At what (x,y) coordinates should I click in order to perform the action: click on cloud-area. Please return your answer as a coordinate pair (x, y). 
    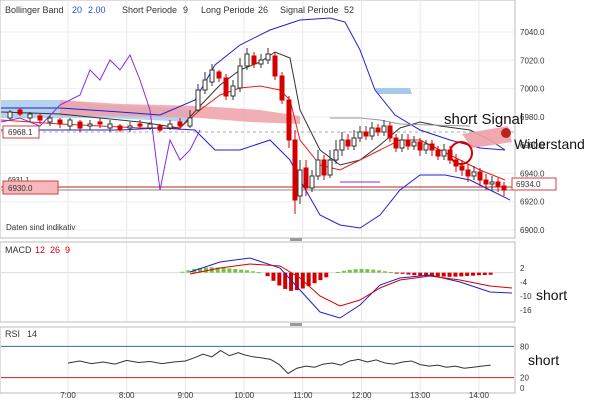
    Looking at the image, I should click on (206, 106).